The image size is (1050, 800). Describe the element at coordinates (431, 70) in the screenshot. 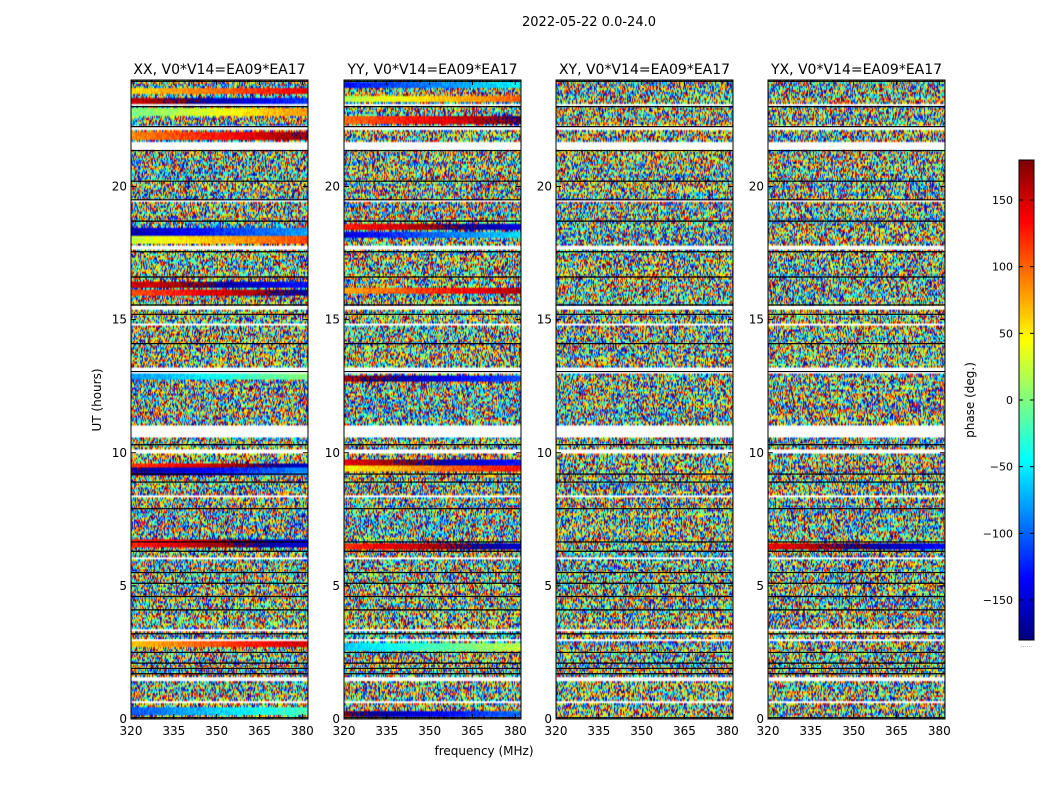

I see `panel-title: YY, V0*V14=EA09*EA17` at that location.